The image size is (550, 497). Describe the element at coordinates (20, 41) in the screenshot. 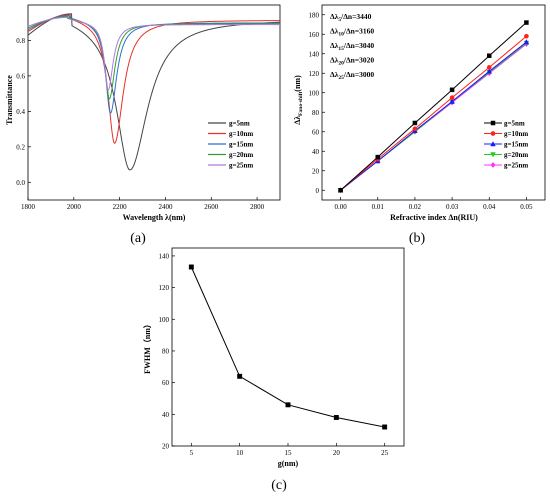

I see `panel-a-y-tick-label: 0.8` at that location.